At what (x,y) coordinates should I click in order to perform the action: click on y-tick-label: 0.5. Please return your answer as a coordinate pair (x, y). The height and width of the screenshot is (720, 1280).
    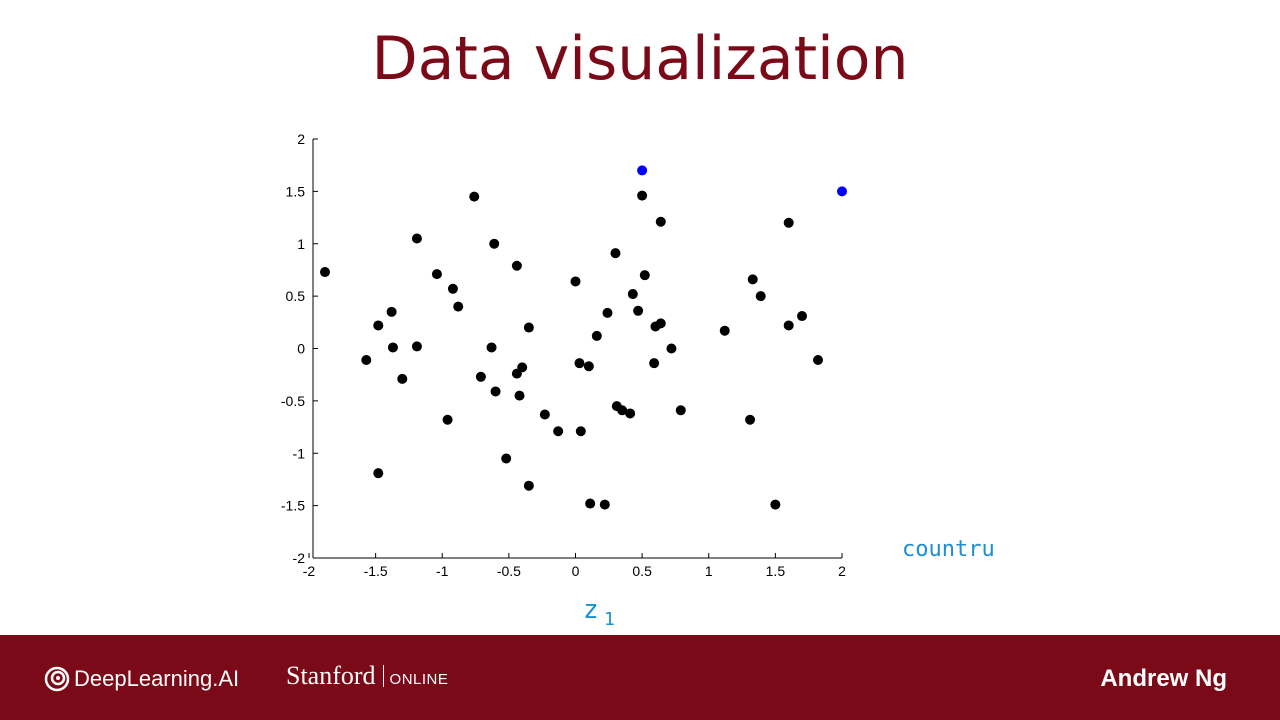
    Looking at the image, I should click on (296, 296).